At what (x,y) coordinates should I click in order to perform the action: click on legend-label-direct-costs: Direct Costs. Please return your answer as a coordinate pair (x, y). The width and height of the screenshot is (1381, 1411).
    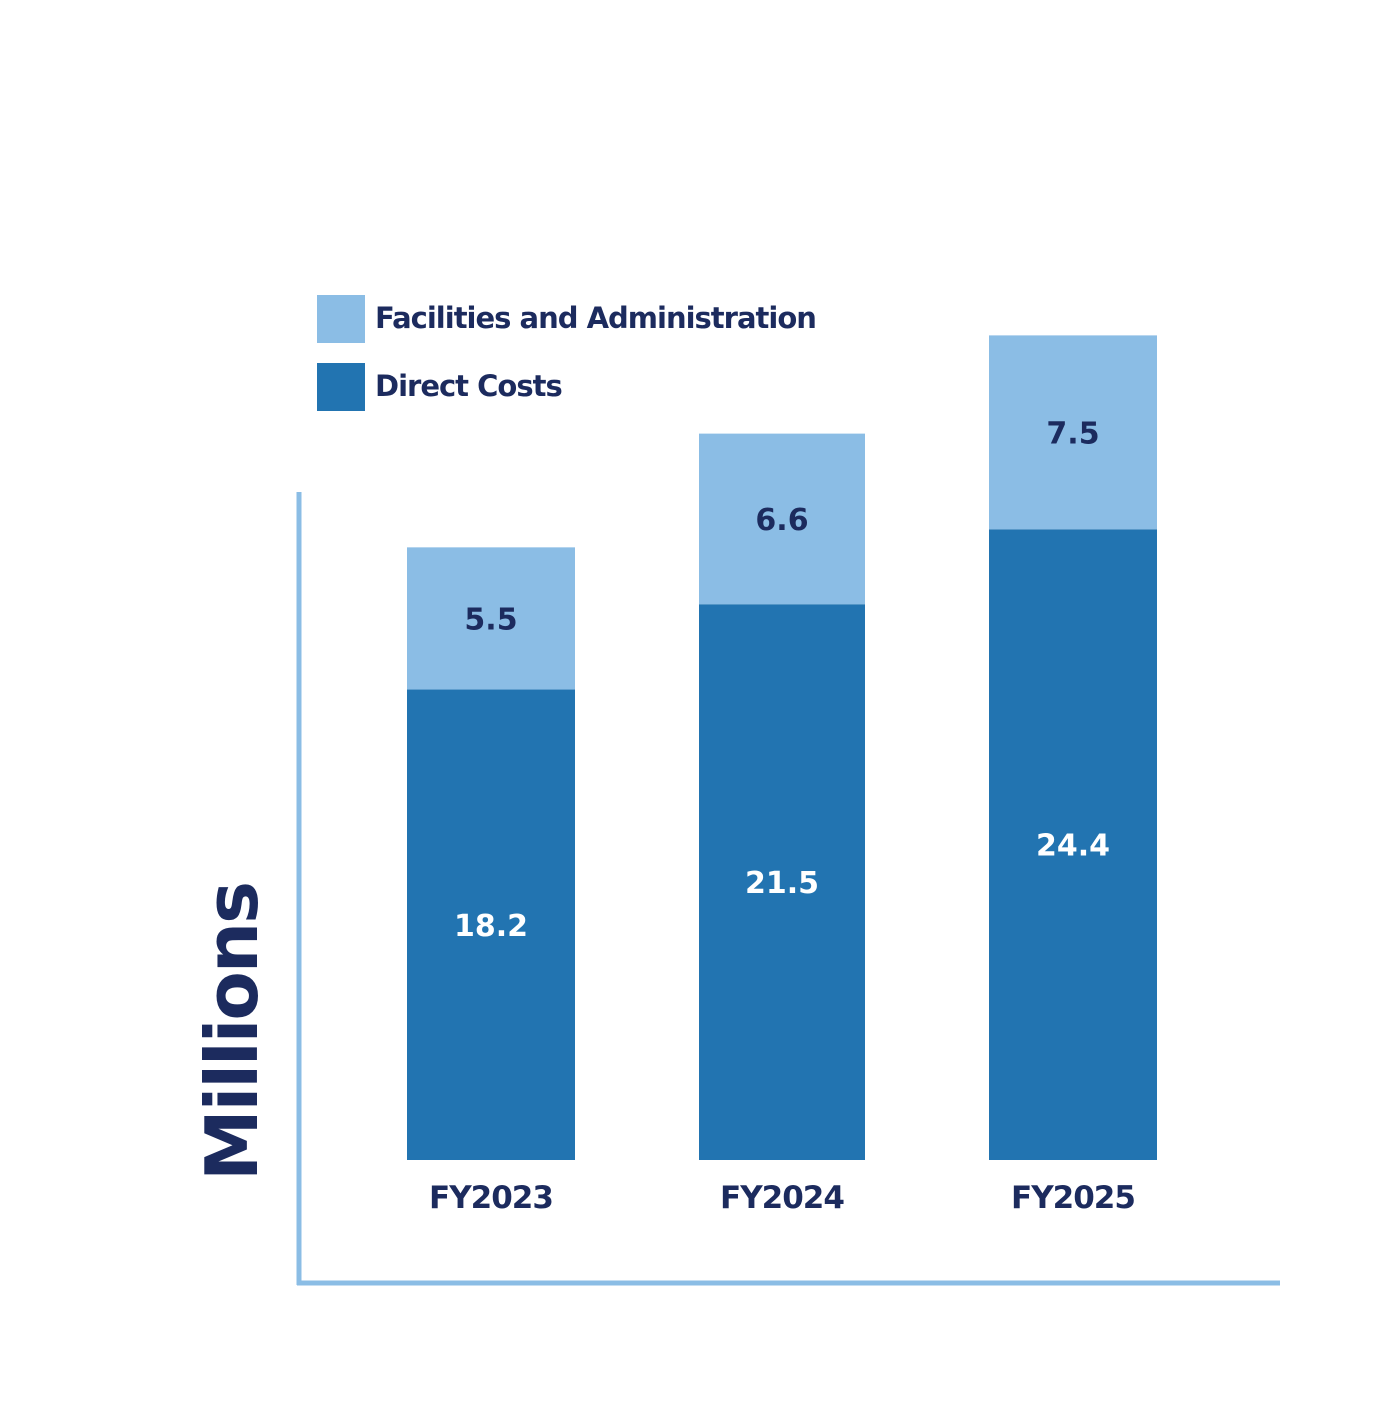
    Looking at the image, I should click on (469, 386).